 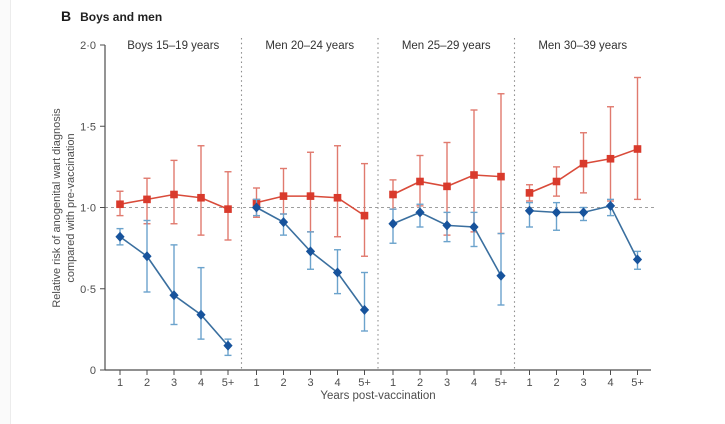 I want to click on y-tick-label: 2·0, so click(x=88, y=46).